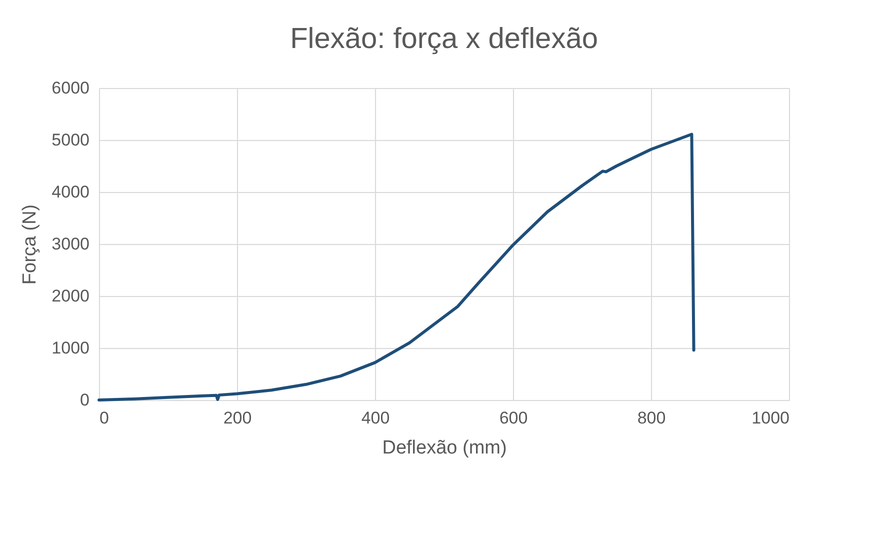  What do you see at coordinates (71, 192) in the screenshot?
I see `y-tick-label: 4000` at bounding box center [71, 192].